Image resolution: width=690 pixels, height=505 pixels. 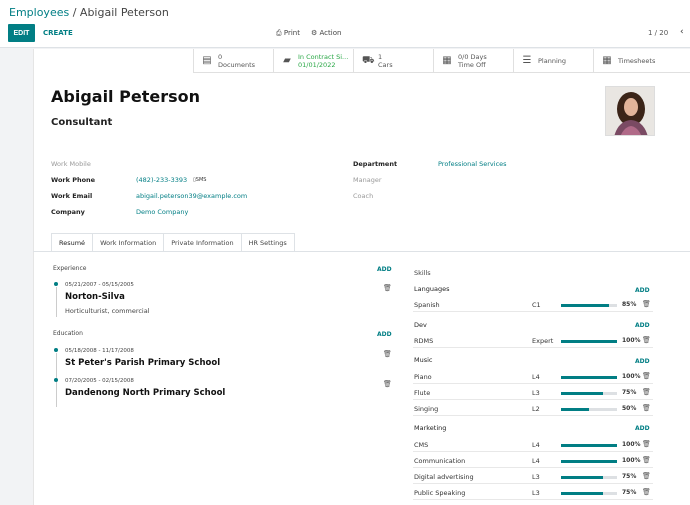 I want to click on skill-level: C1, so click(x=536, y=305).